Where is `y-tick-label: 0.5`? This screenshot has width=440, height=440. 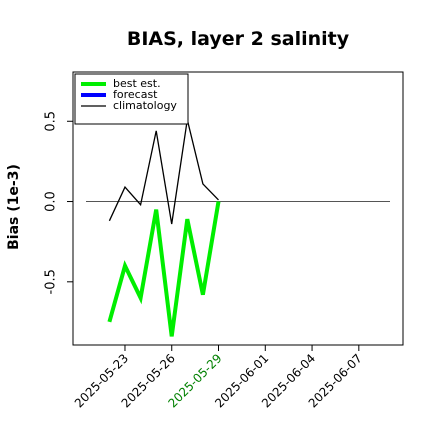 y-tick-label: 0.5 is located at coordinates (51, 121).